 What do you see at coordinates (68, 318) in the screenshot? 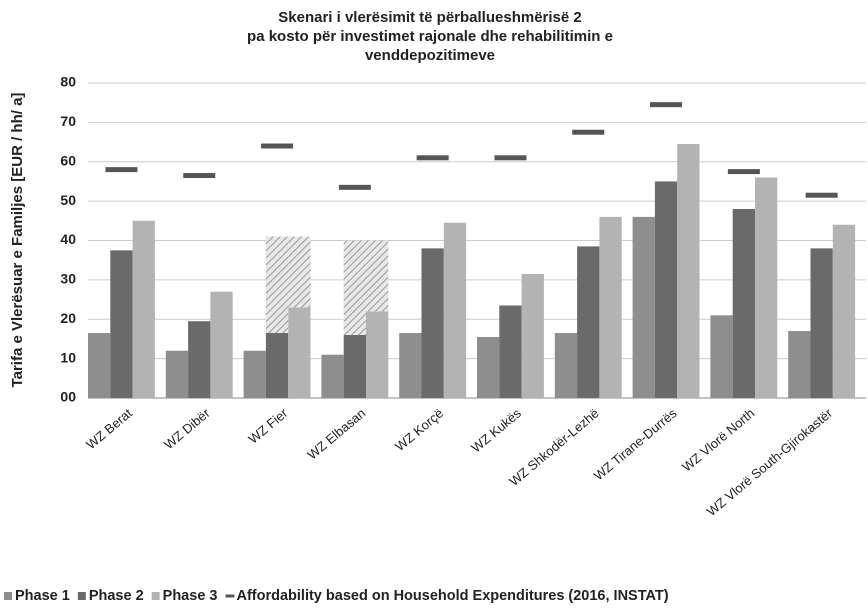
I see `y-tick-label: 20` at bounding box center [68, 318].